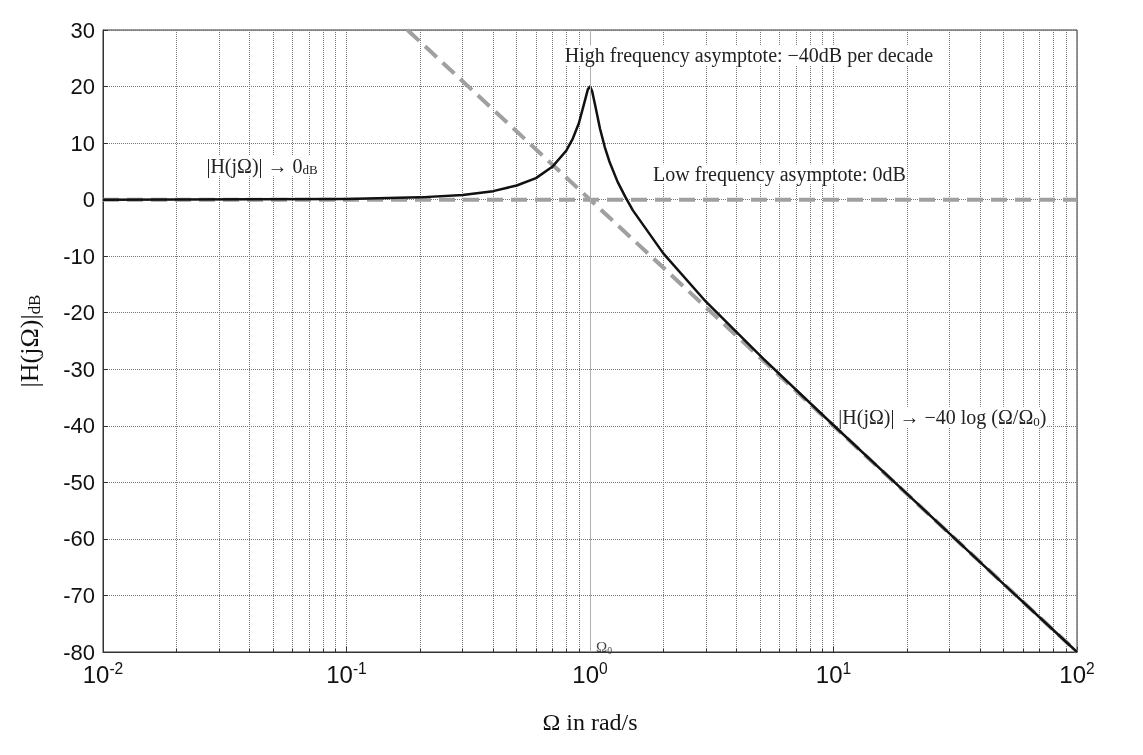 This screenshot has width=1143, height=755. What do you see at coordinates (79, 369) in the screenshot?
I see `y-tick-label: -30` at bounding box center [79, 369].